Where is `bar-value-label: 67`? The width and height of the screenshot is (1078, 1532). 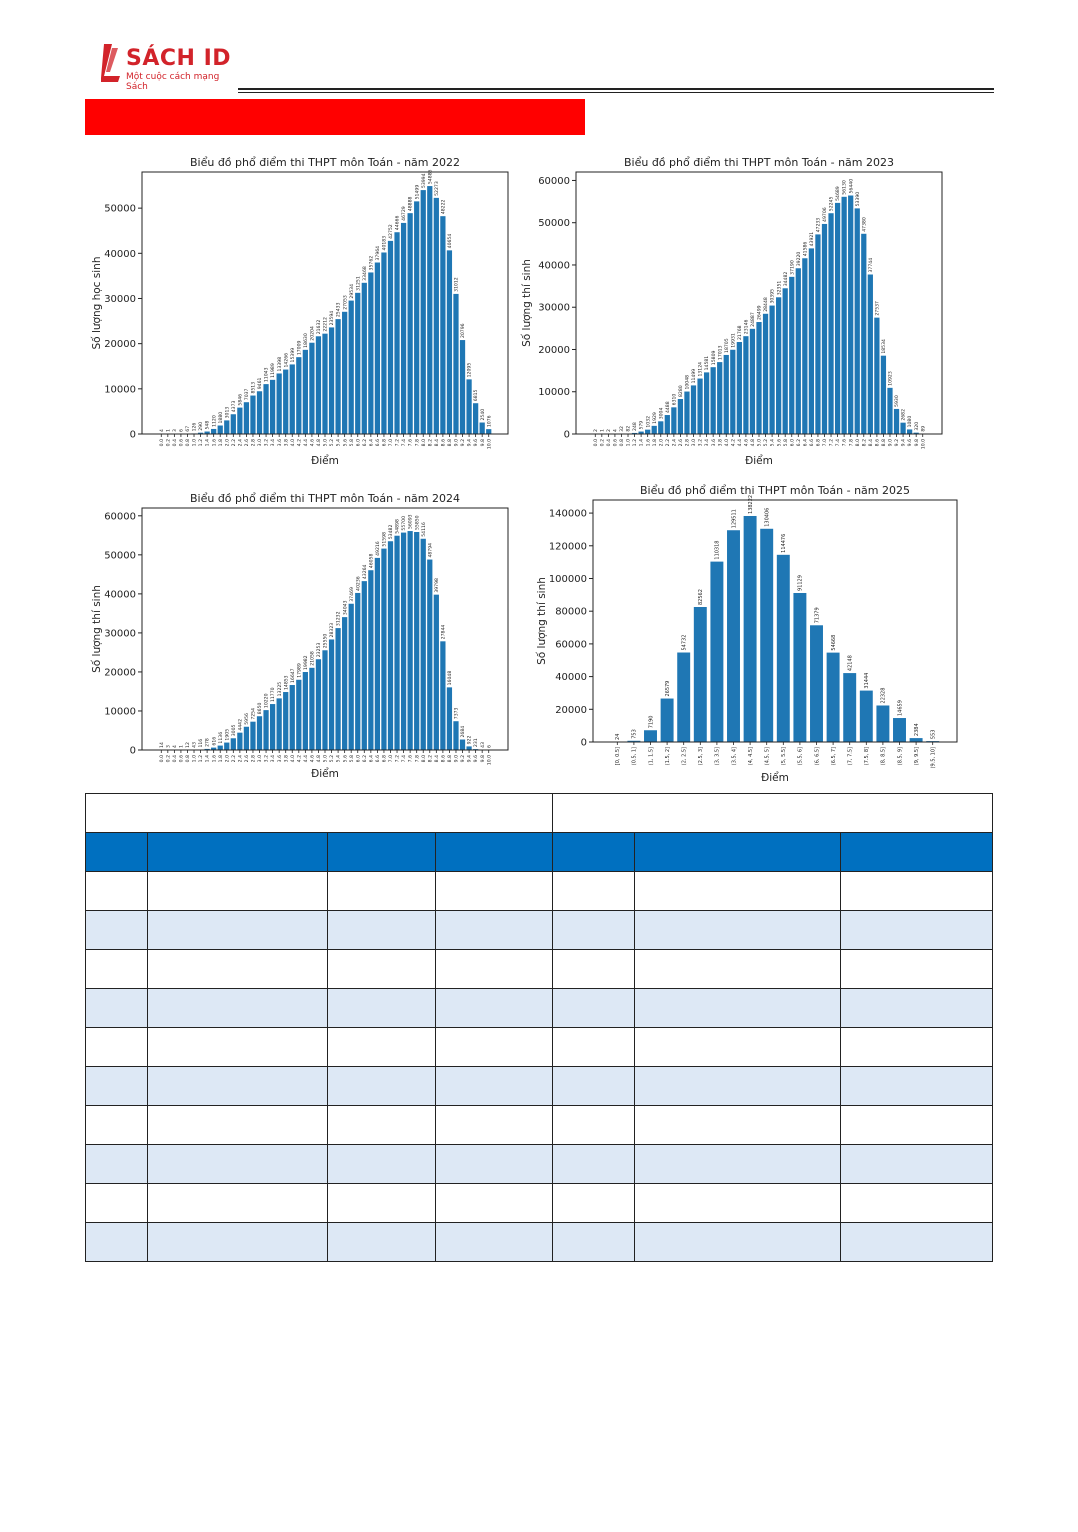
bar-value-label: 67 is located at coordinates (188, 429).